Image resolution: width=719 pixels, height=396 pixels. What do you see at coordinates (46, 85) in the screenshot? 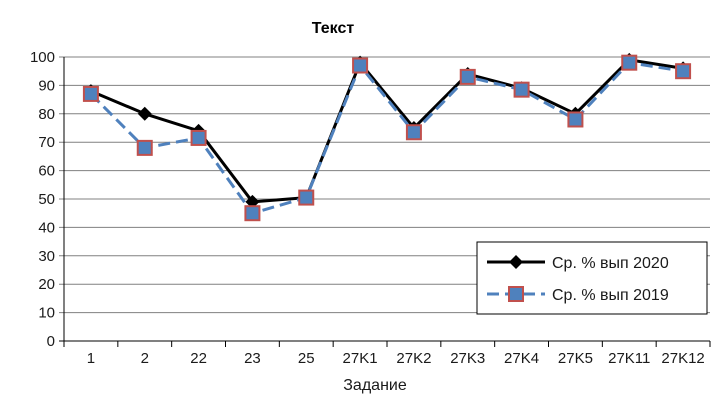
I see `y-tick-label: 90` at bounding box center [46, 85].